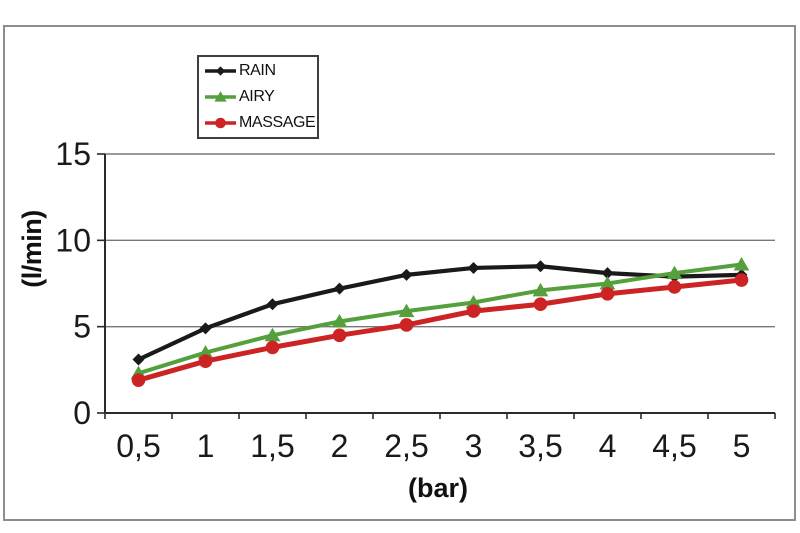 Image resolution: width=800 pixels, height=533 pixels. I want to click on svg-text: 4, so click(608, 446).